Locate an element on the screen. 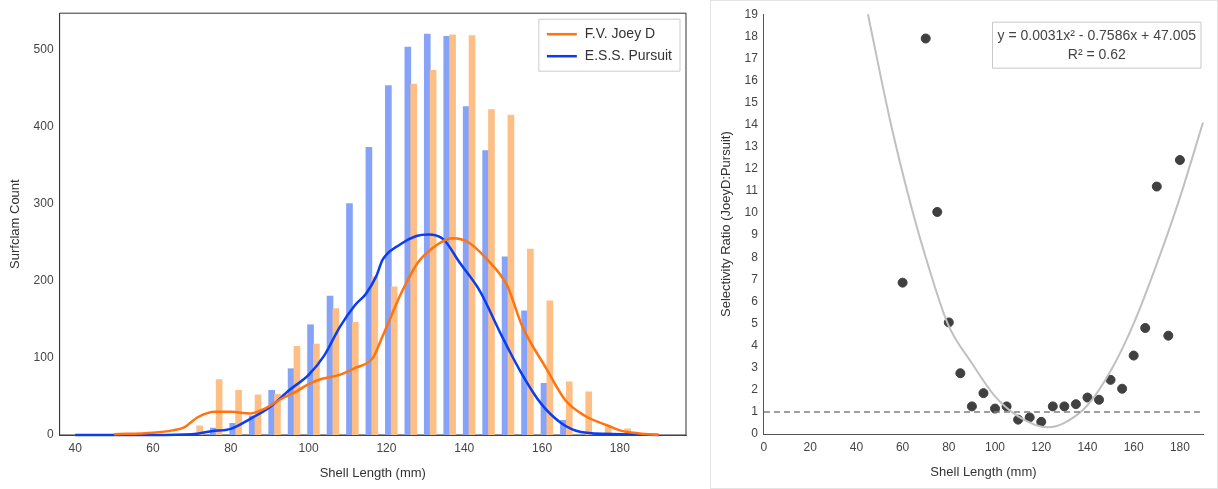  y-tick-label: 300 is located at coordinates (43, 202).